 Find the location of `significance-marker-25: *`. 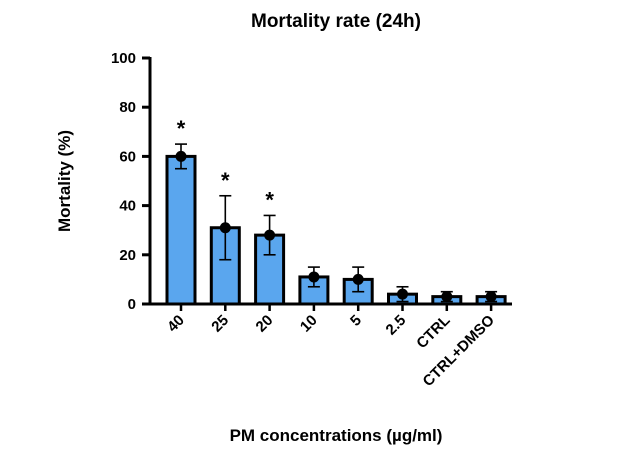

significance-marker-25: * is located at coordinates (225, 180).